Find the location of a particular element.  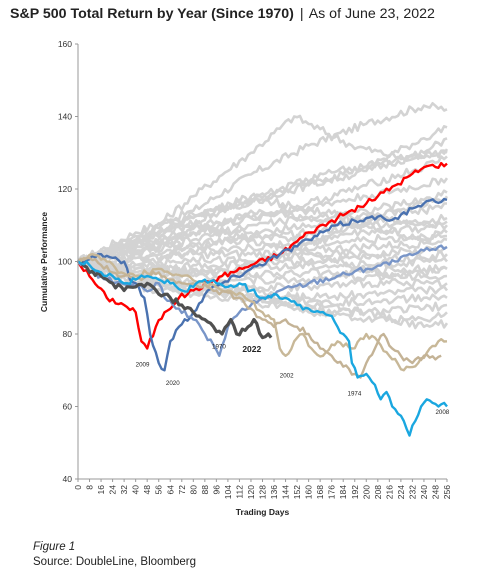

x-tick-label: 136 is located at coordinates (274, 492).